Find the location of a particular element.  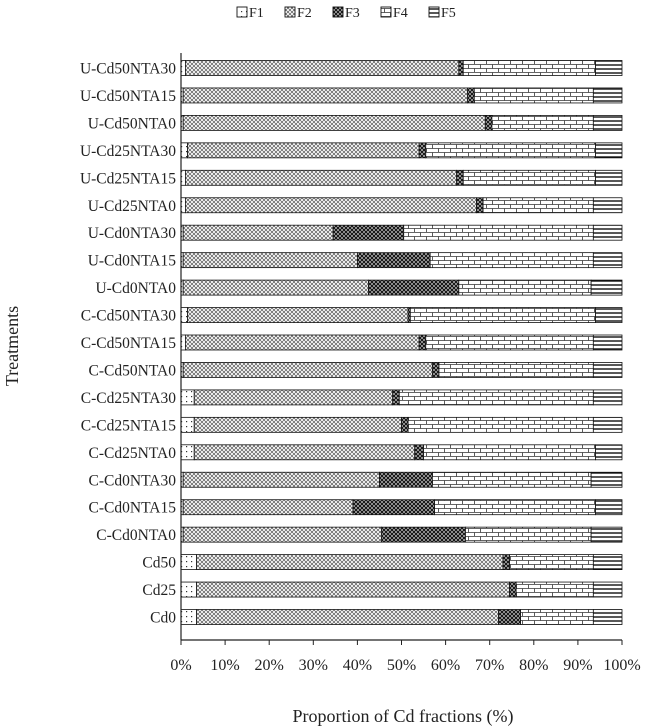

bar-f4-c-cd0nta30 is located at coordinates (511, 479).